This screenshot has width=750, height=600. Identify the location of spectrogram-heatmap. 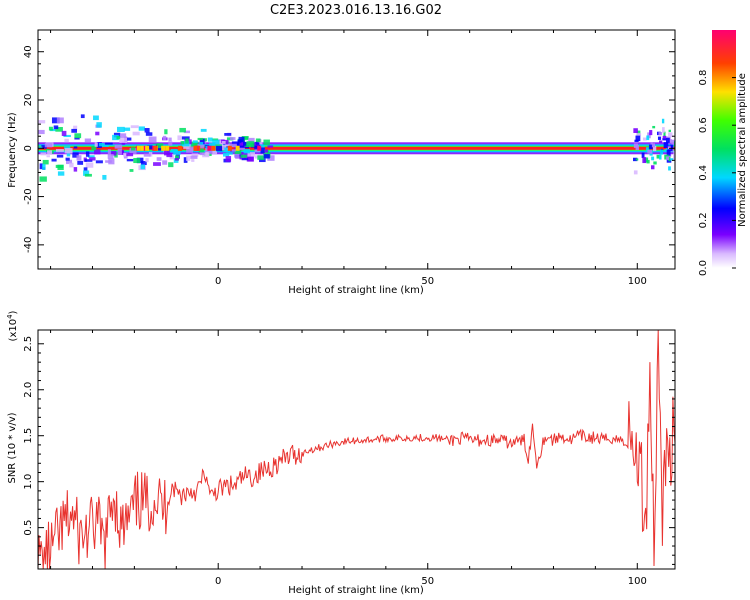
(356, 148).